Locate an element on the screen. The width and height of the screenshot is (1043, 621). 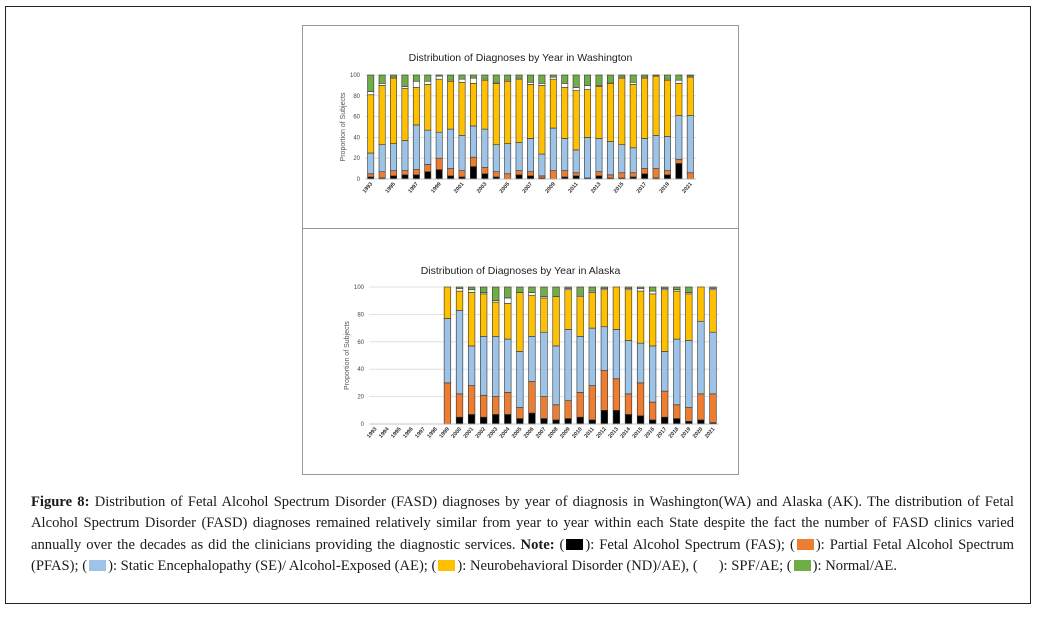
bar-segment-fas-2015 is located at coordinates (640, 420).